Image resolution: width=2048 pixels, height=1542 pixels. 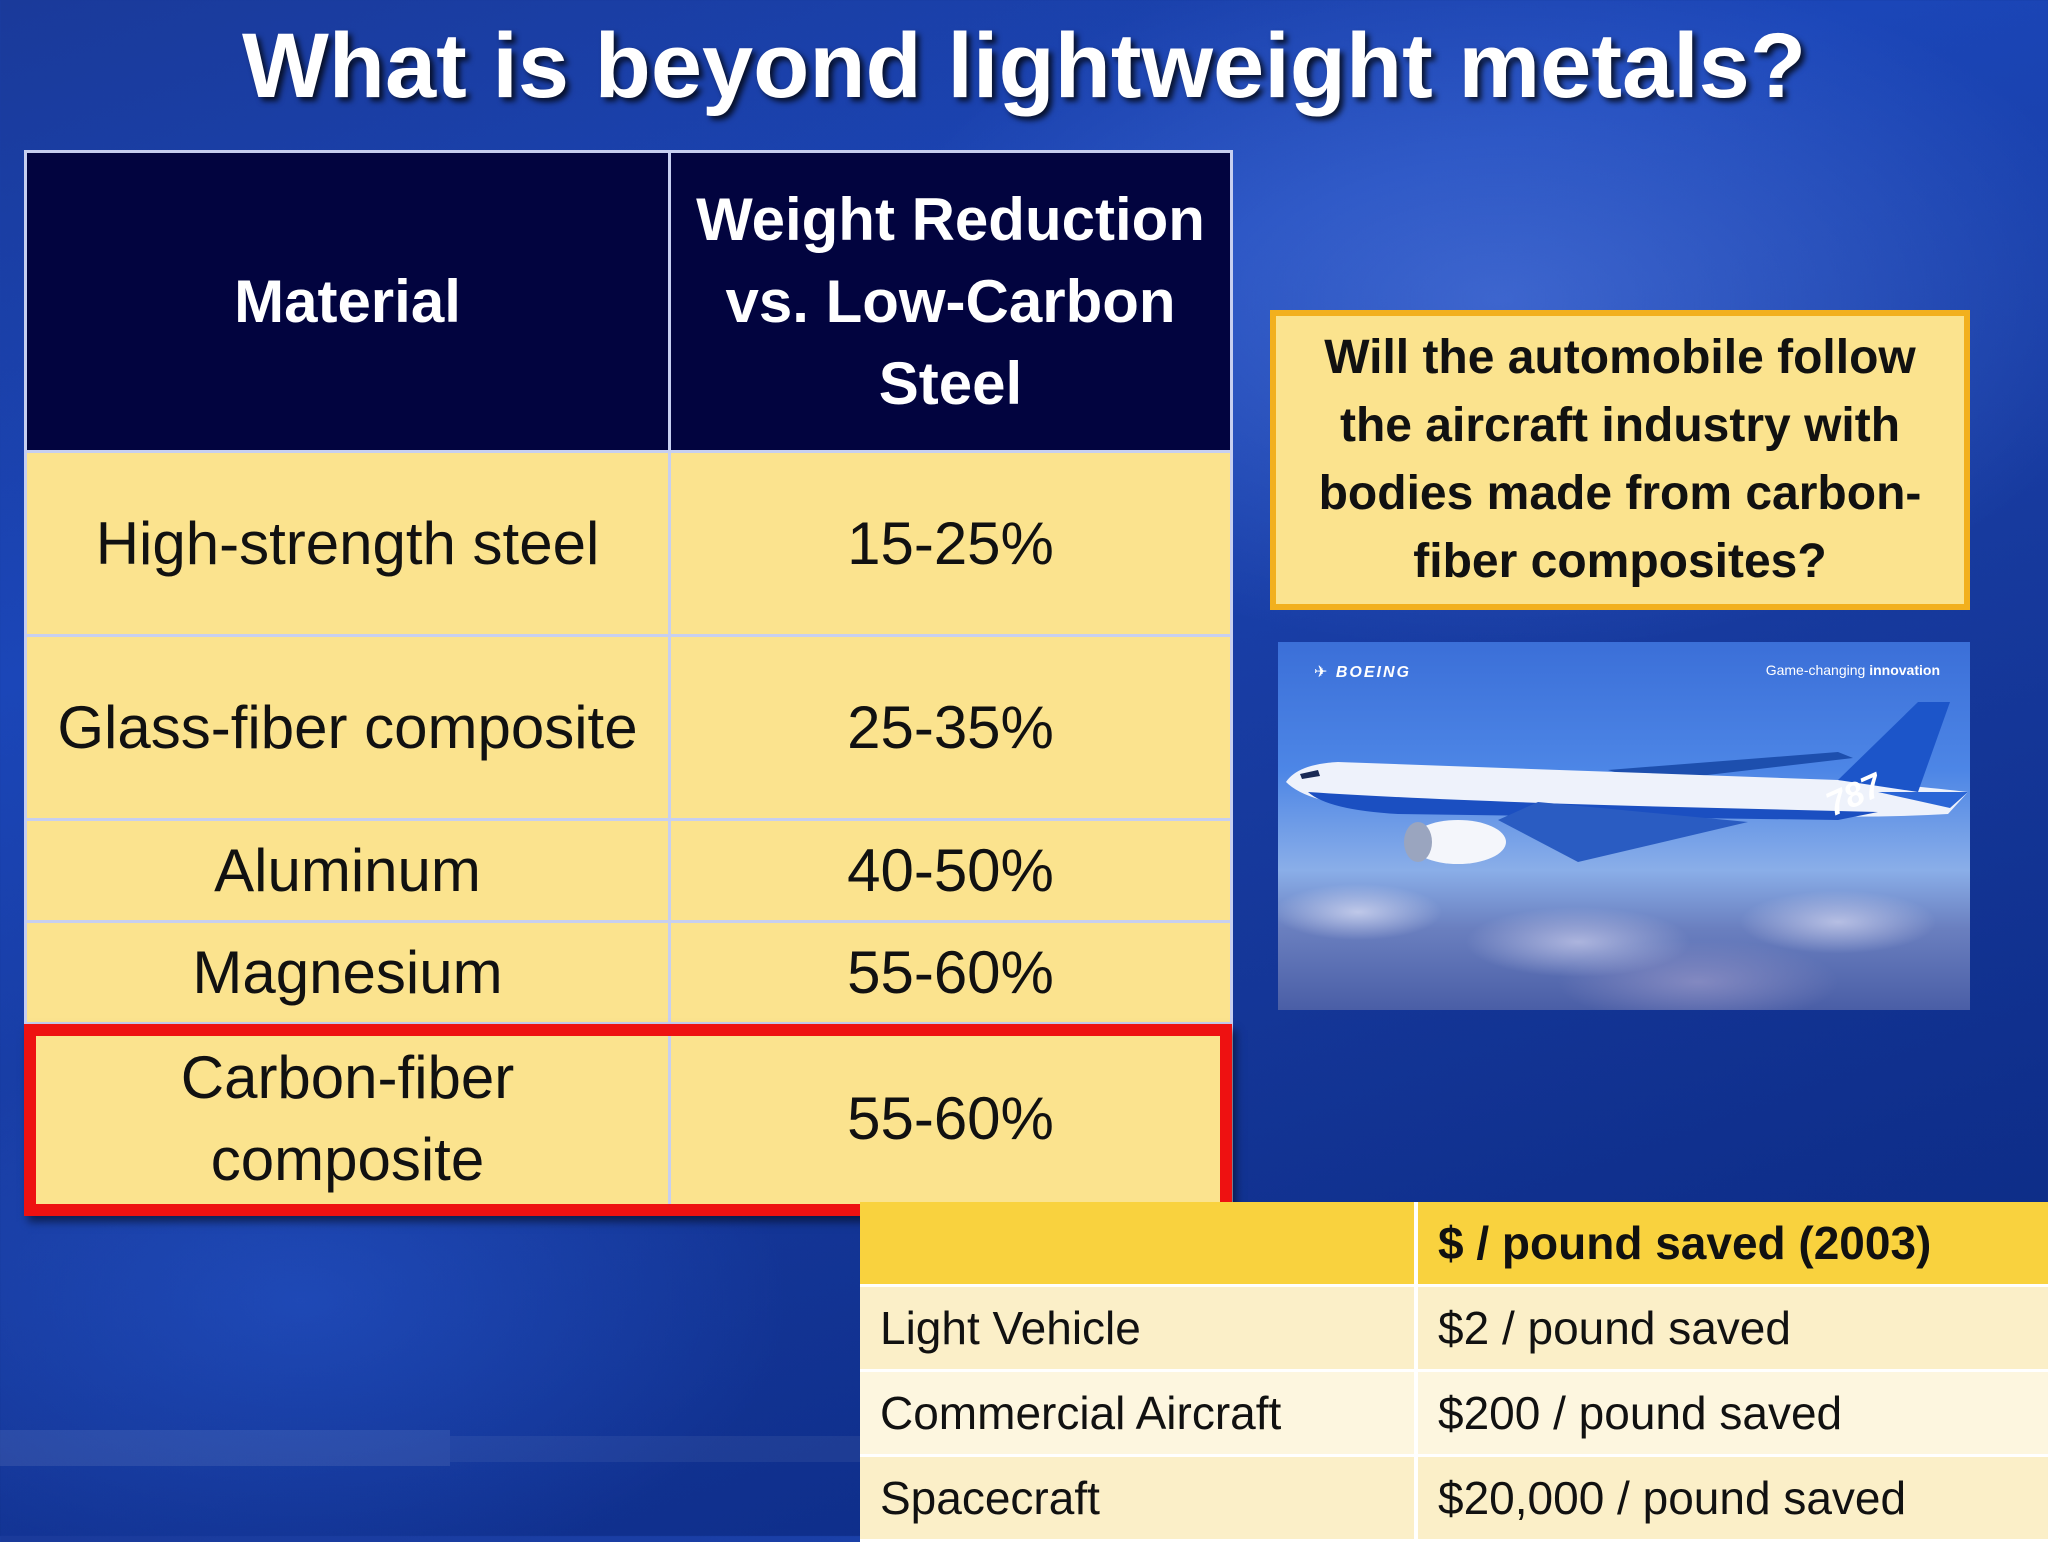 What do you see at coordinates (347, 543) in the screenshot?
I see `material-cell: High-strength steel` at bounding box center [347, 543].